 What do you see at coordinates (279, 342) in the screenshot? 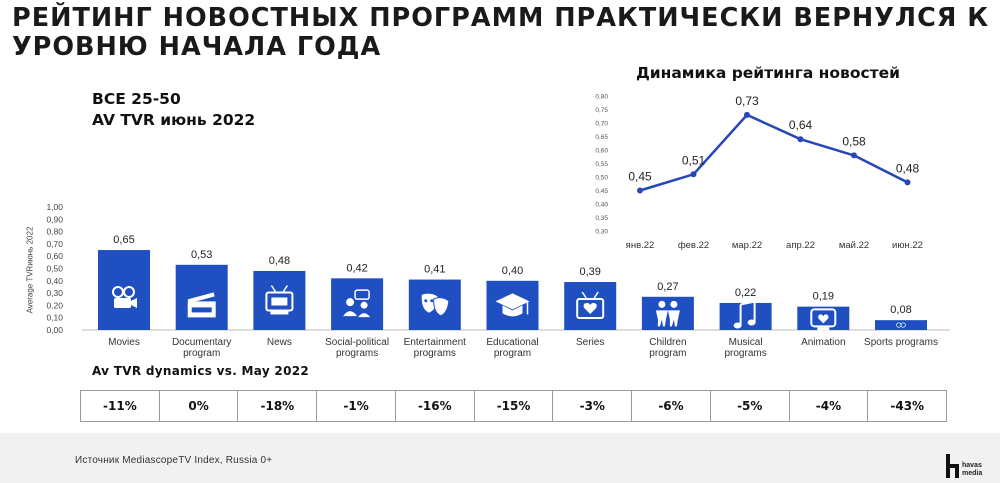
I see `bar-category-label: News` at bounding box center [279, 342].